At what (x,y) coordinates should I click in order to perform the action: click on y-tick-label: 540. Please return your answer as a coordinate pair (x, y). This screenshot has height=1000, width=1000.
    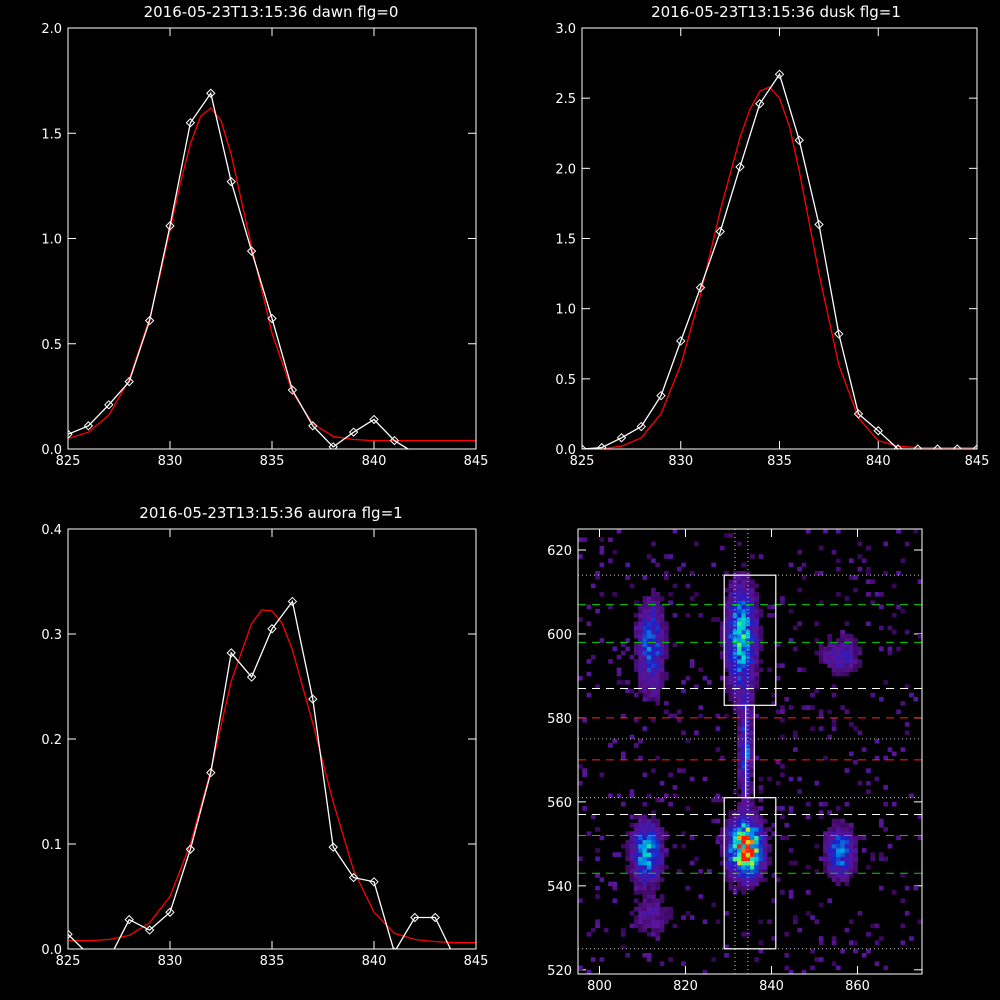
    Looking at the image, I should click on (559, 887).